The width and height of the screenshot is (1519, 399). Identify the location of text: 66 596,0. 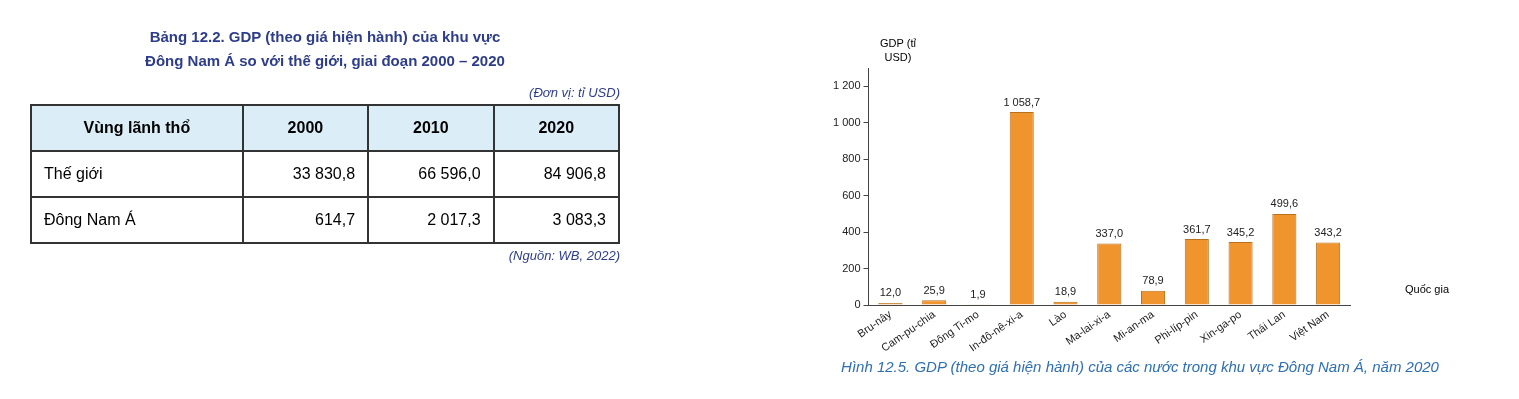
(449, 173).